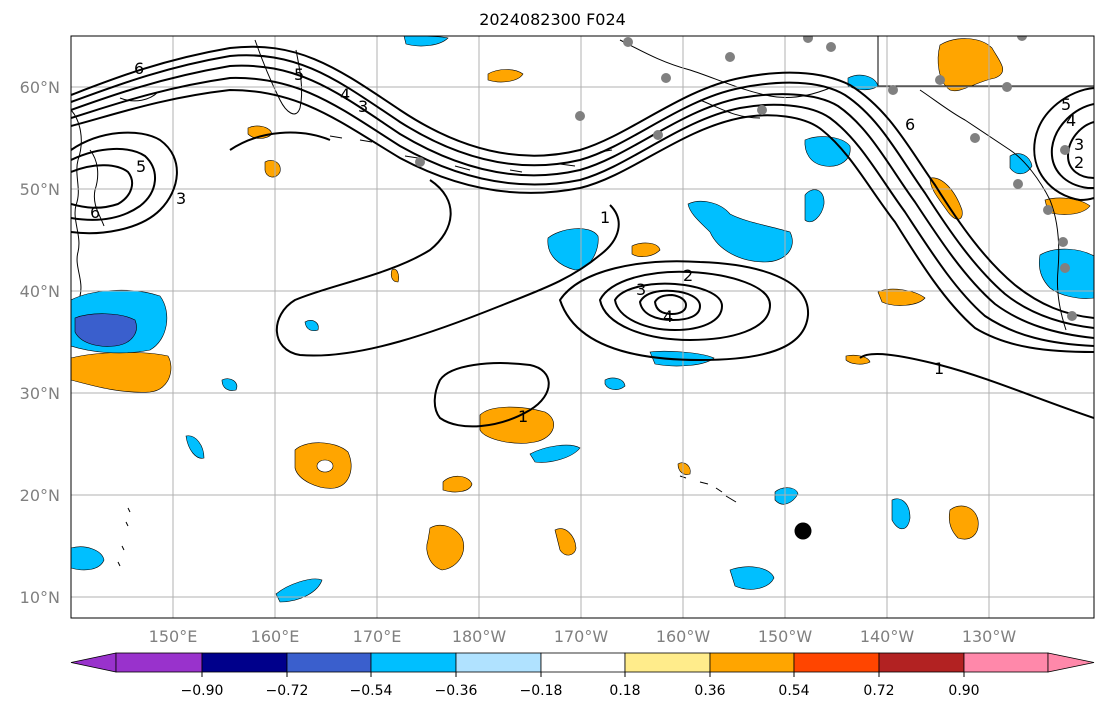 The image size is (1105, 712). Describe the element at coordinates (552, 19) in the screenshot. I see `map-title: 2024082300 F024` at that location.